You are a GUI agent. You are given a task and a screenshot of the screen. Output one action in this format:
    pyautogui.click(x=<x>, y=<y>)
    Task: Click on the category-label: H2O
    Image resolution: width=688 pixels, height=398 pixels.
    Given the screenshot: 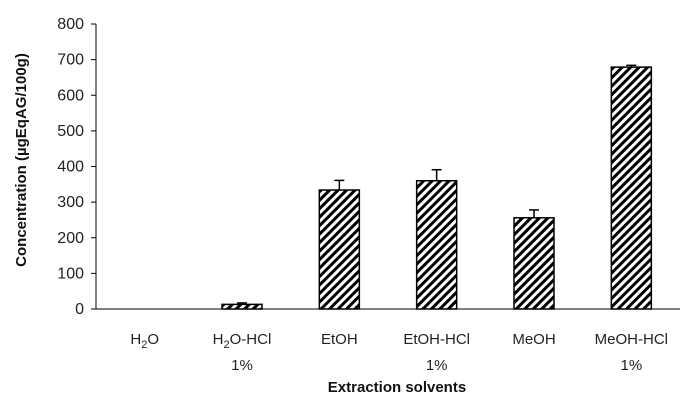 What is the action you would take?
    pyautogui.click(x=144, y=341)
    